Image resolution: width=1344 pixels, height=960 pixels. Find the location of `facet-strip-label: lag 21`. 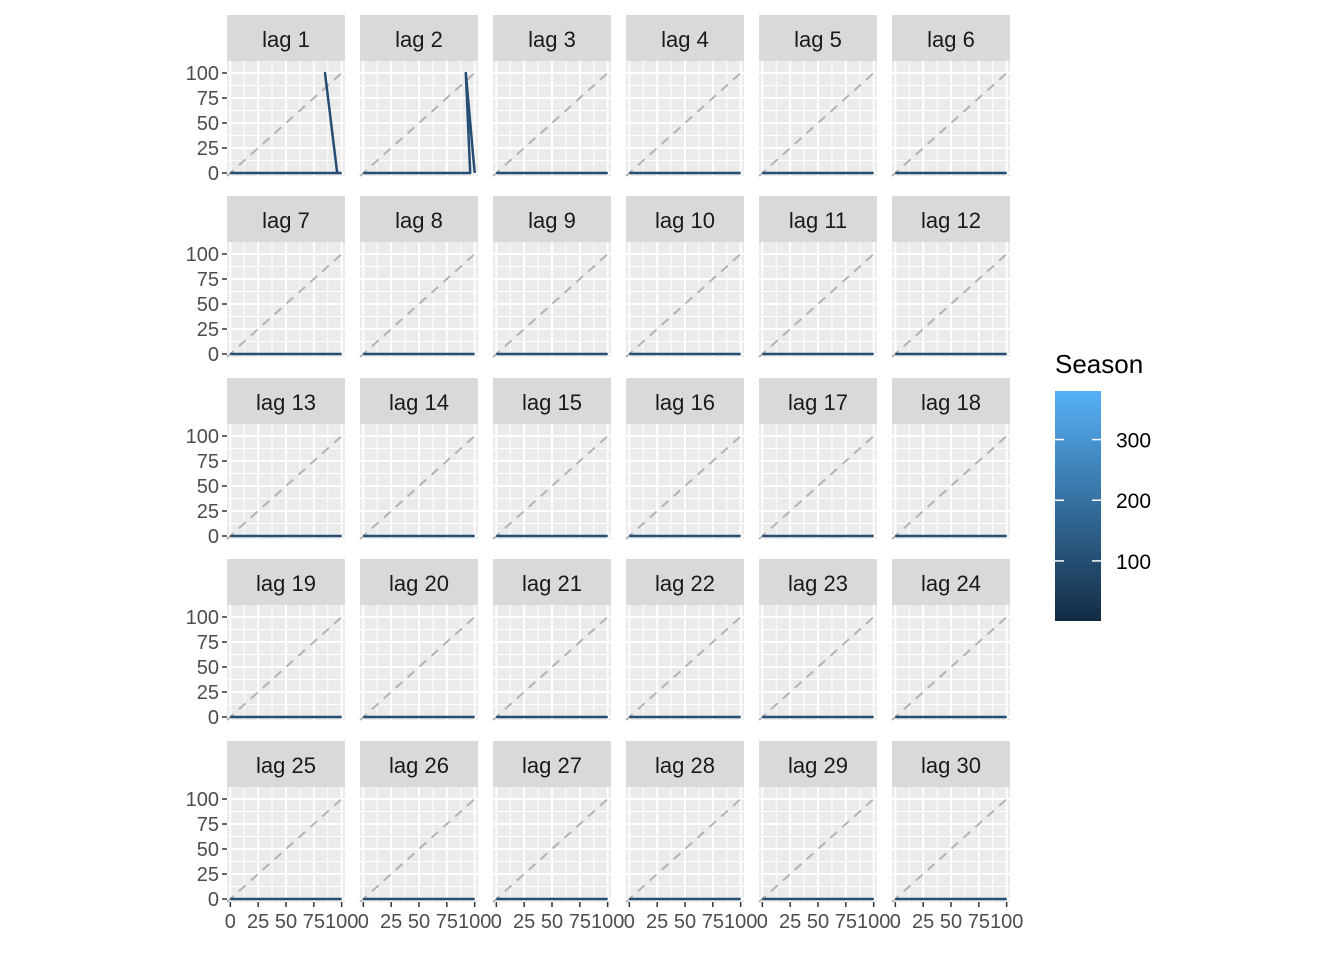

facet-strip-label: lag 21 is located at coordinates (552, 583).